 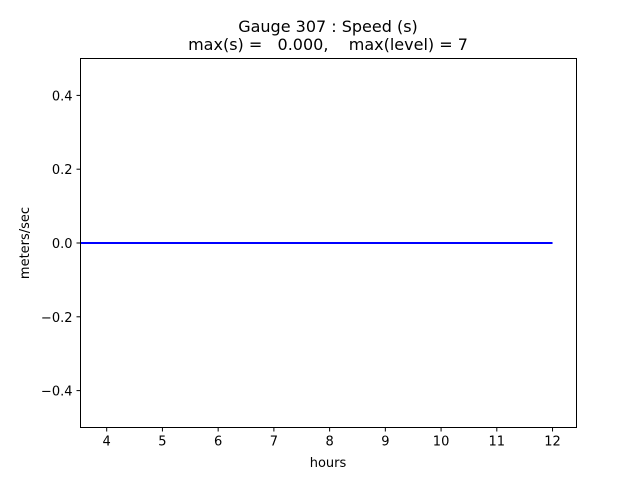 What do you see at coordinates (107, 442) in the screenshot?
I see `x-tick-label: 4` at bounding box center [107, 442].